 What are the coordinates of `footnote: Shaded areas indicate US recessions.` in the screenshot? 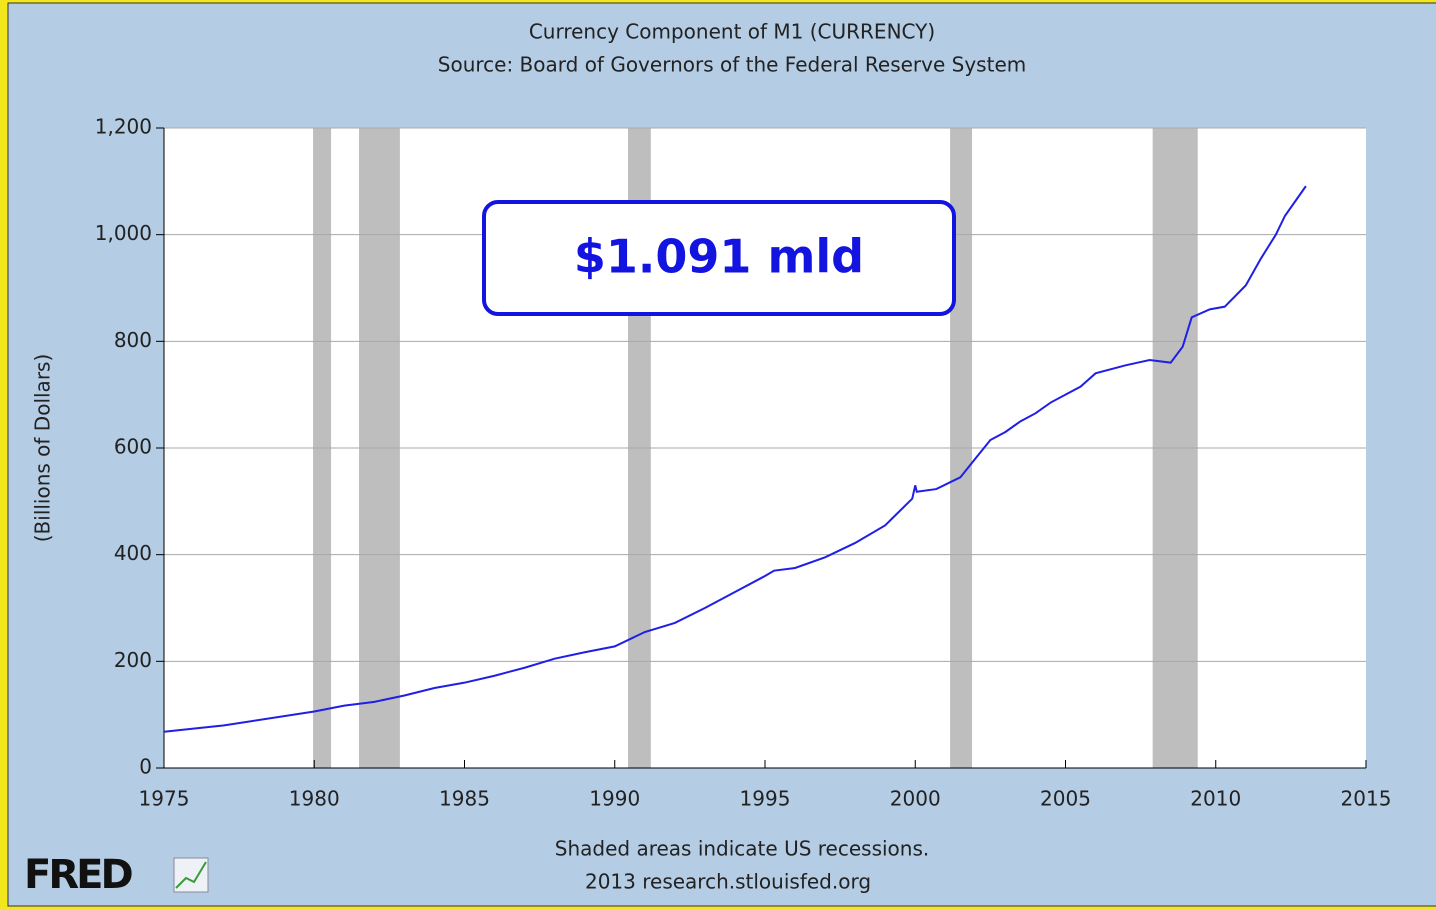 It's located at (742, 849).